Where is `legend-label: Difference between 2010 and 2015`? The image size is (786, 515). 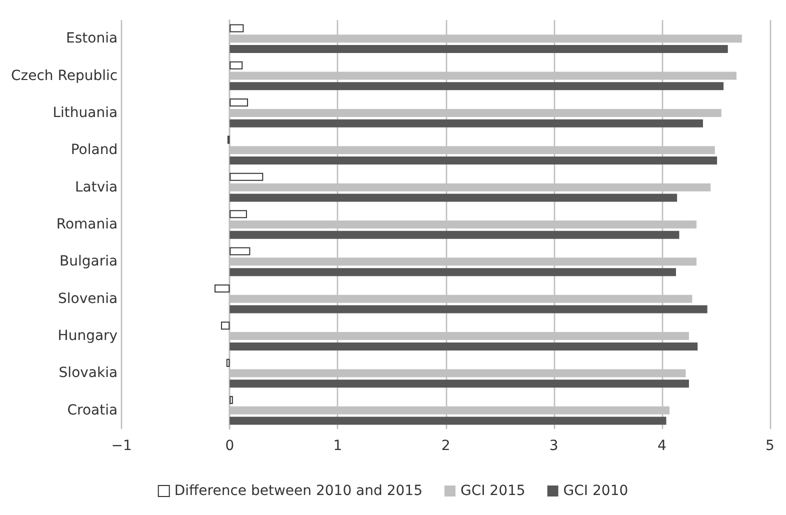 legend-label: Difference between 2010 and 2015 is located at coordinates (298, 491).